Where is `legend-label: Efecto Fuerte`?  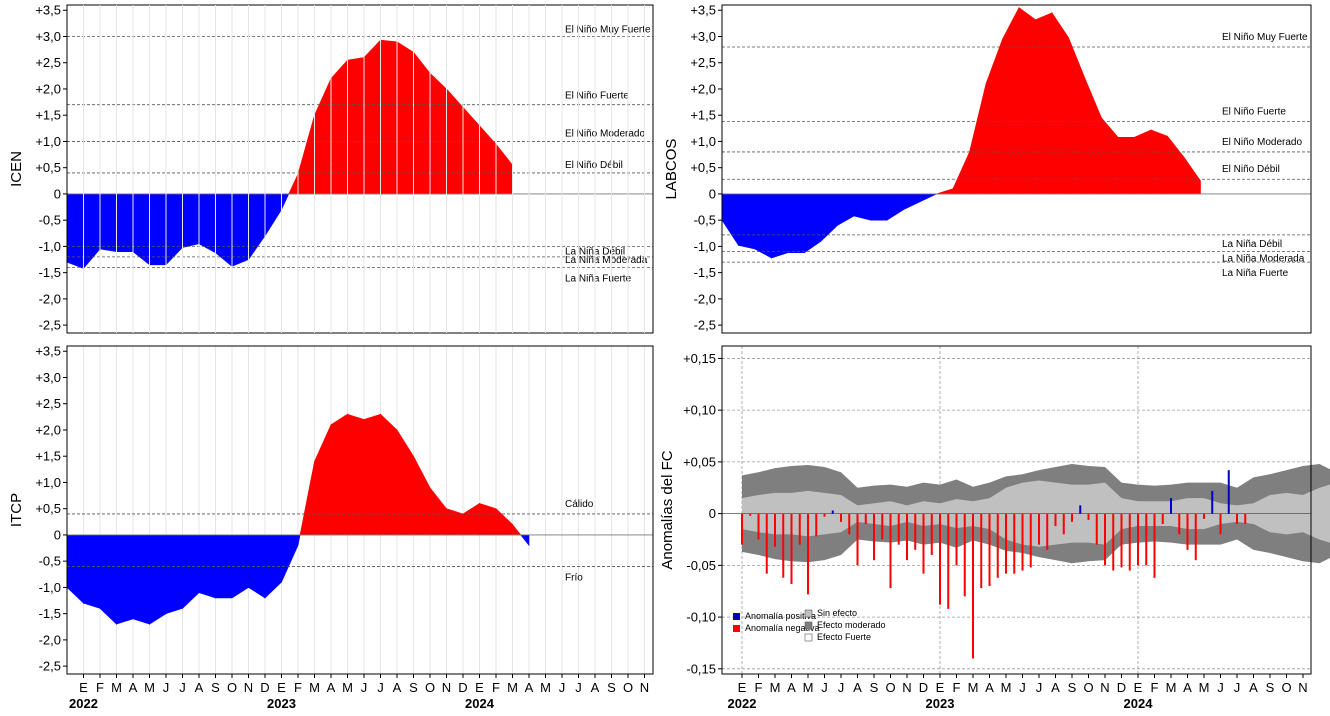 legend-label: Efecto Fuerte is located at coordinates (844, 637).